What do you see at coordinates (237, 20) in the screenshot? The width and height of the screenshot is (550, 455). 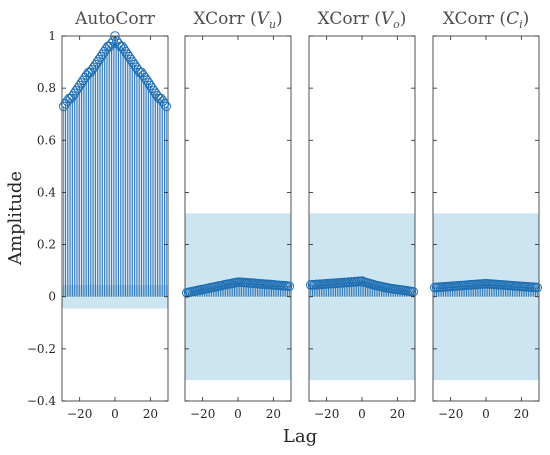 I see `panel-title: XCorr (Vu)` at bounding box center [237, 20].